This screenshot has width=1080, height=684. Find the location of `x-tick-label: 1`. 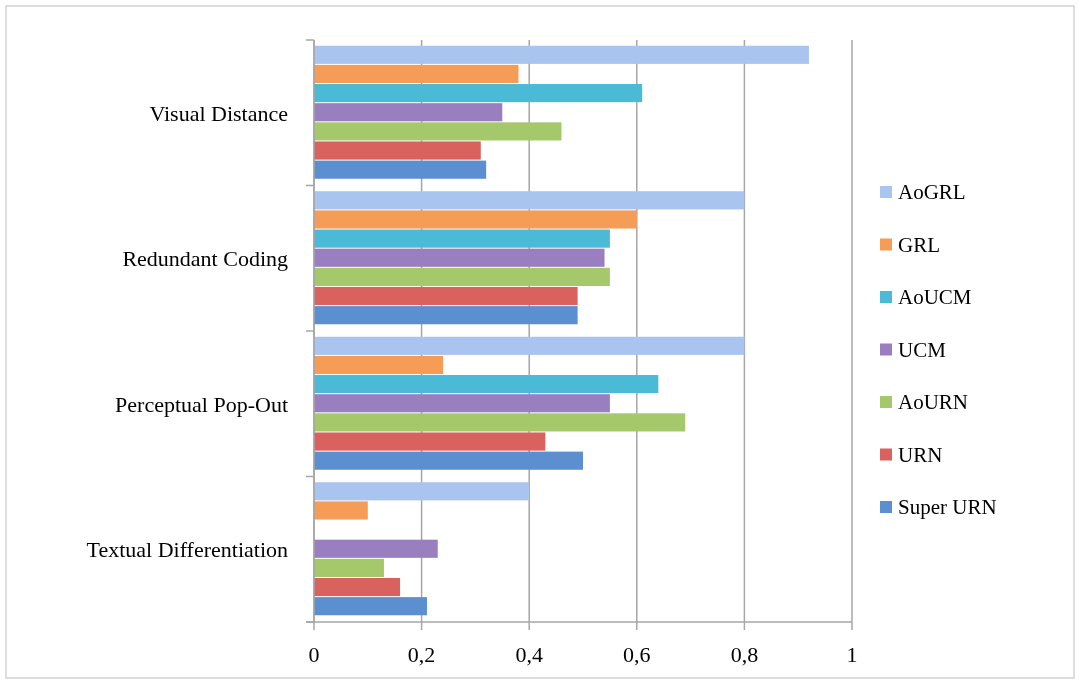

x-tick-label: 1 is located at coordinates (852, 654).